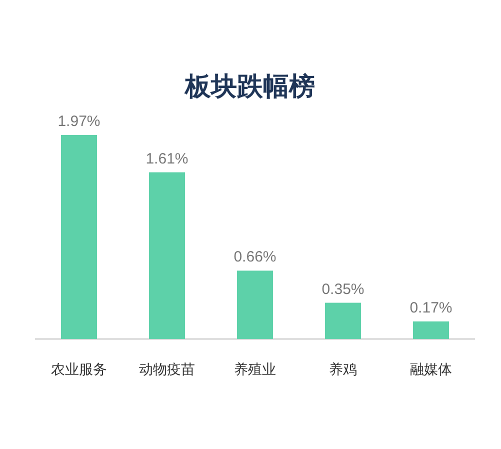 Image resolution: width=501 pixels, height=449 pixels. I want to click on x-tick-label: 养殖业, so click(255, 369).